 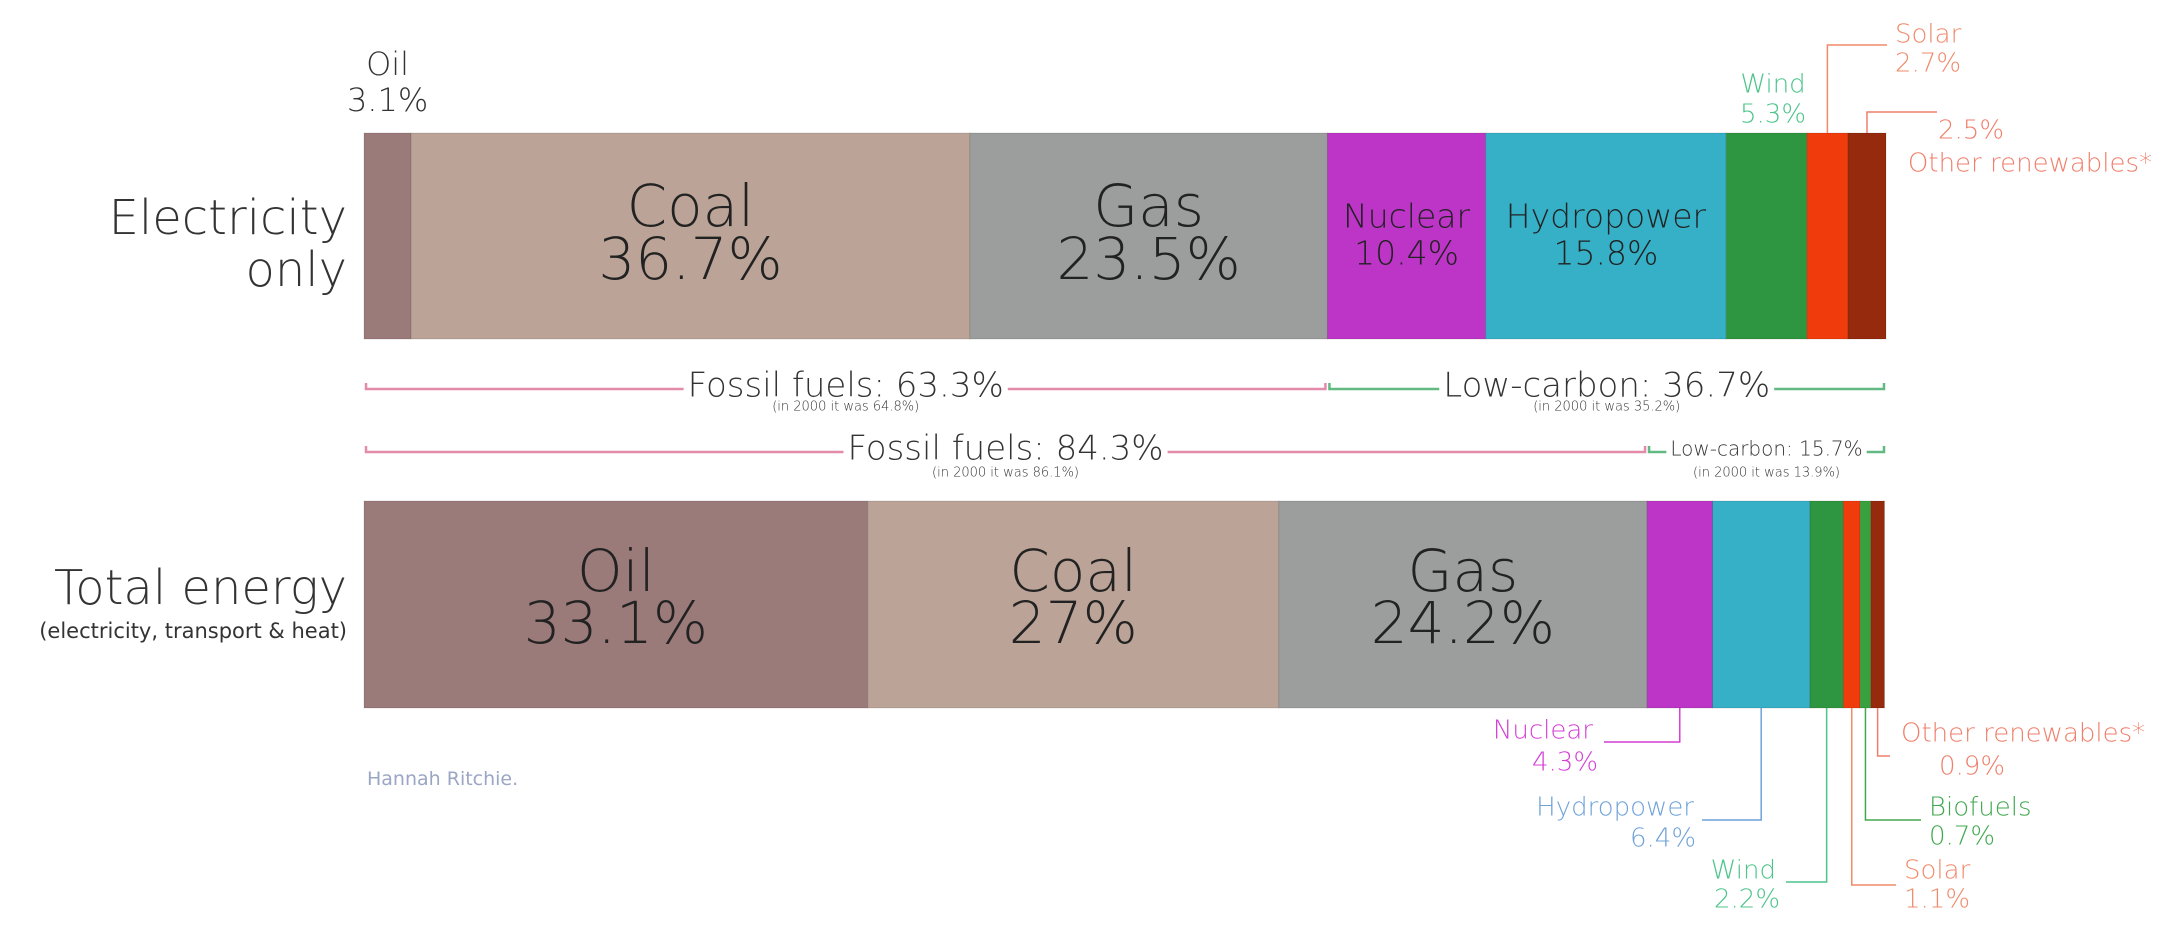 What do you see at coordinates (1565, 763) in the screenshot?
I see `segment-value: 4.3%` at bounding box center [1565, 763].